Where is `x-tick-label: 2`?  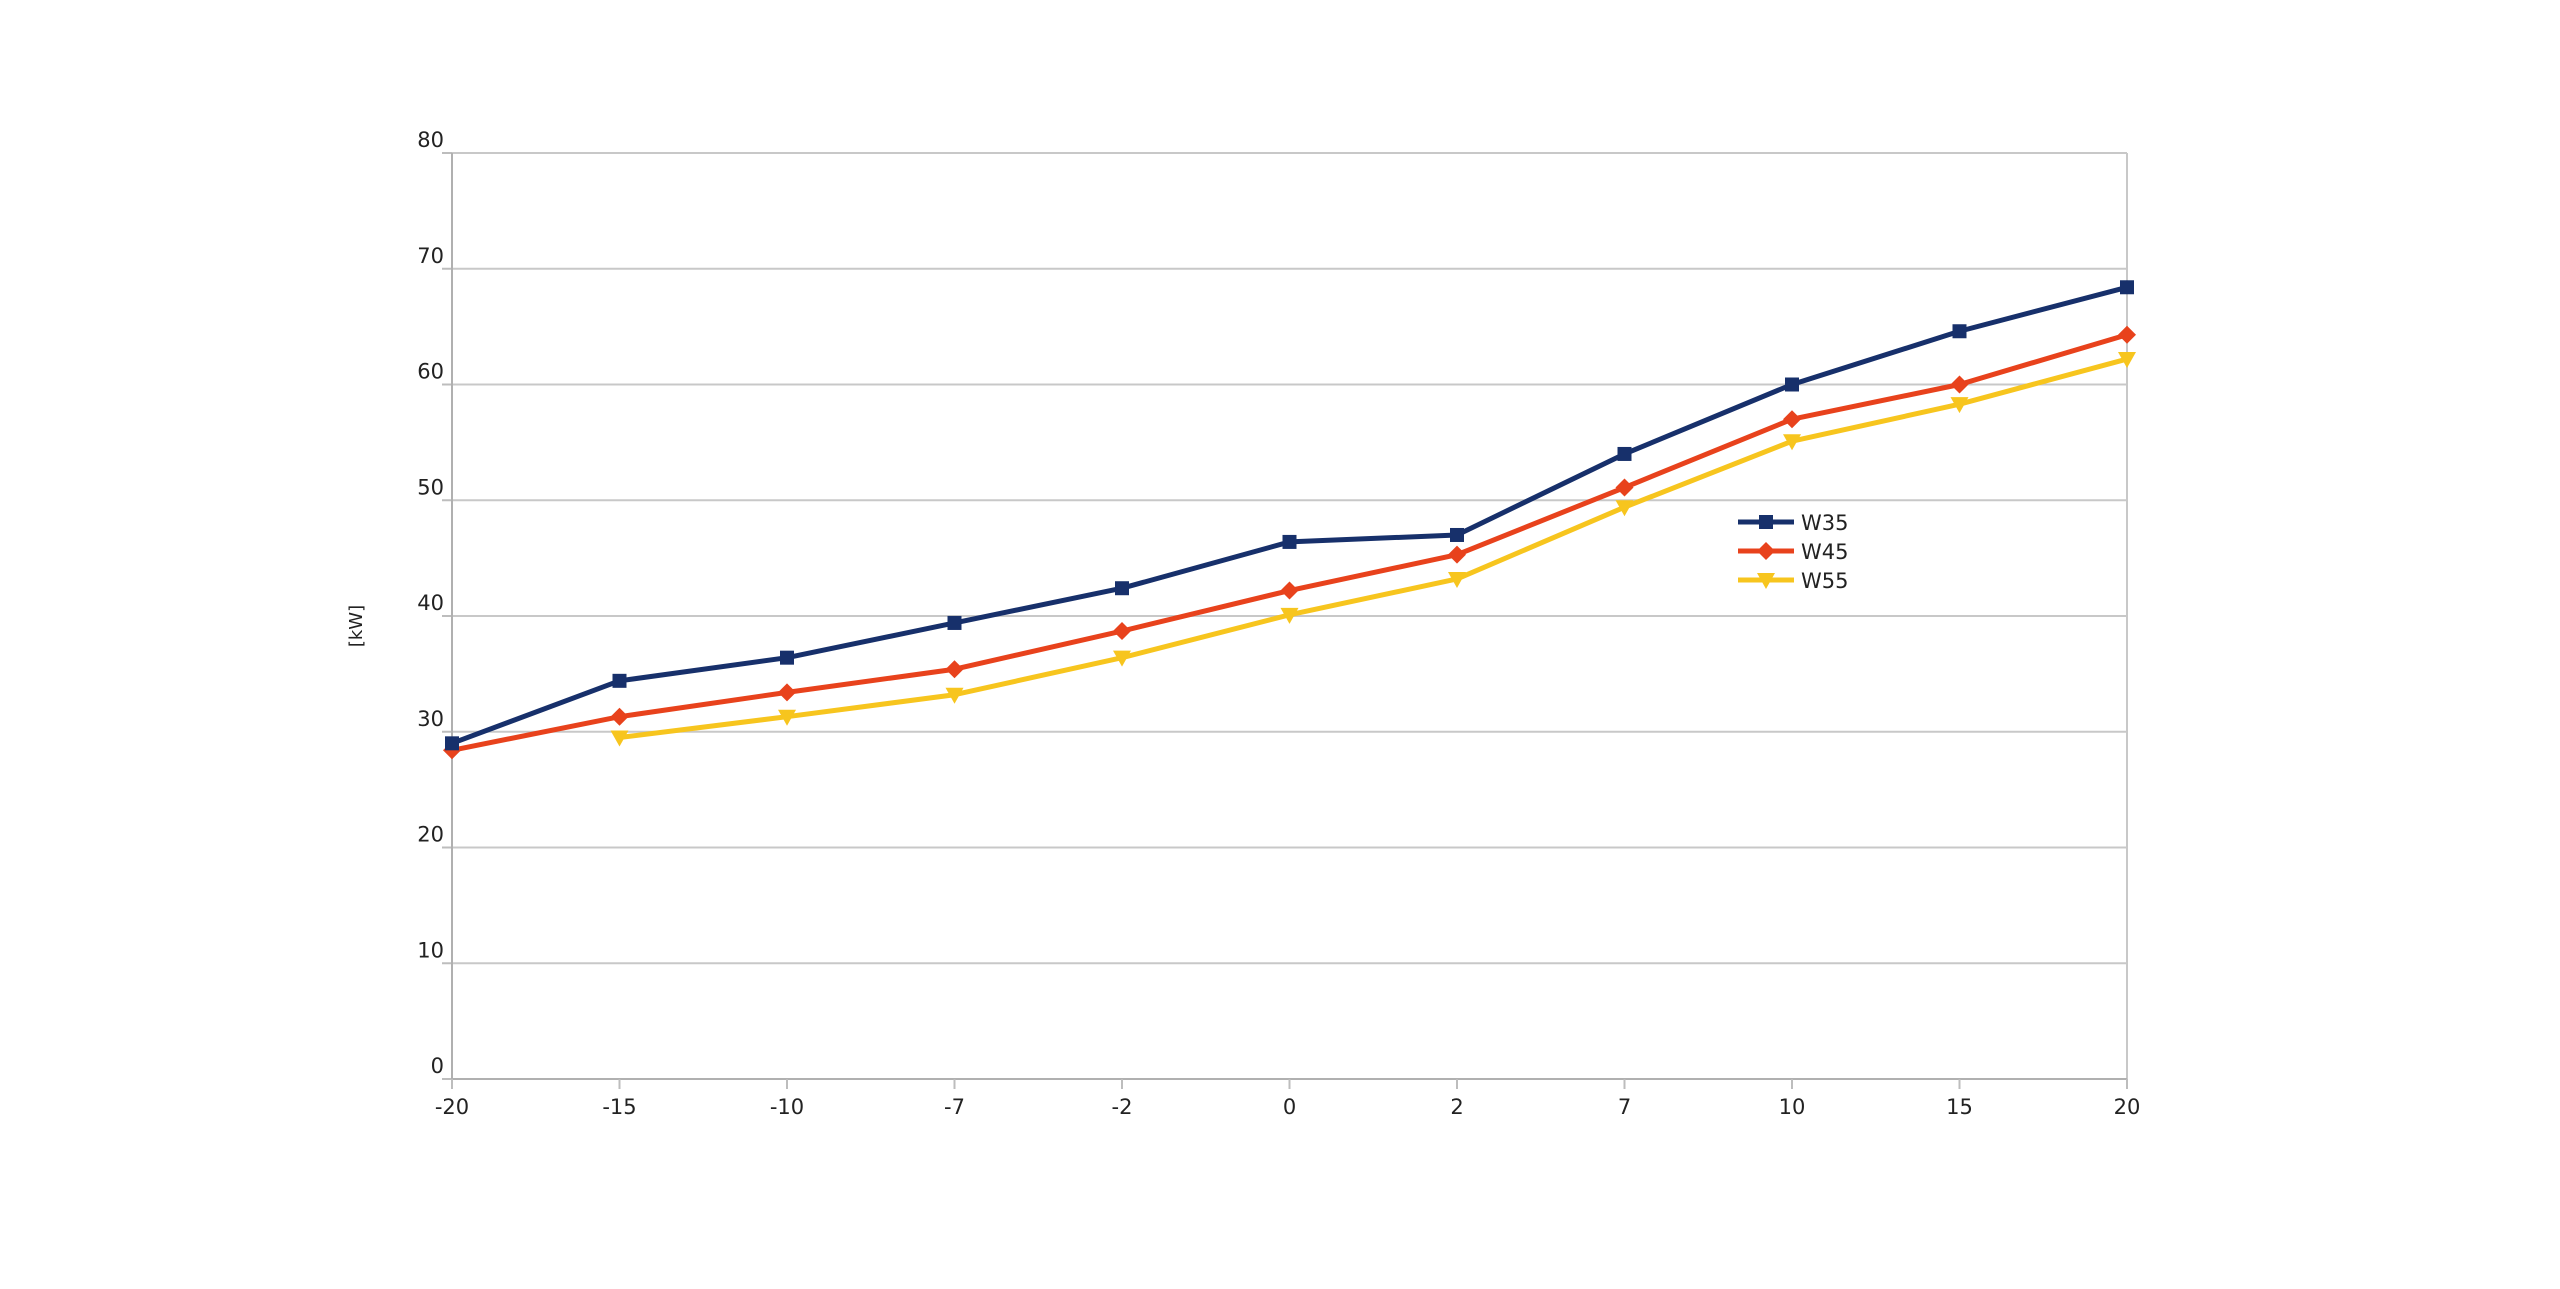
x-tick-label: 2 is located at coordinates (1456, 1107).